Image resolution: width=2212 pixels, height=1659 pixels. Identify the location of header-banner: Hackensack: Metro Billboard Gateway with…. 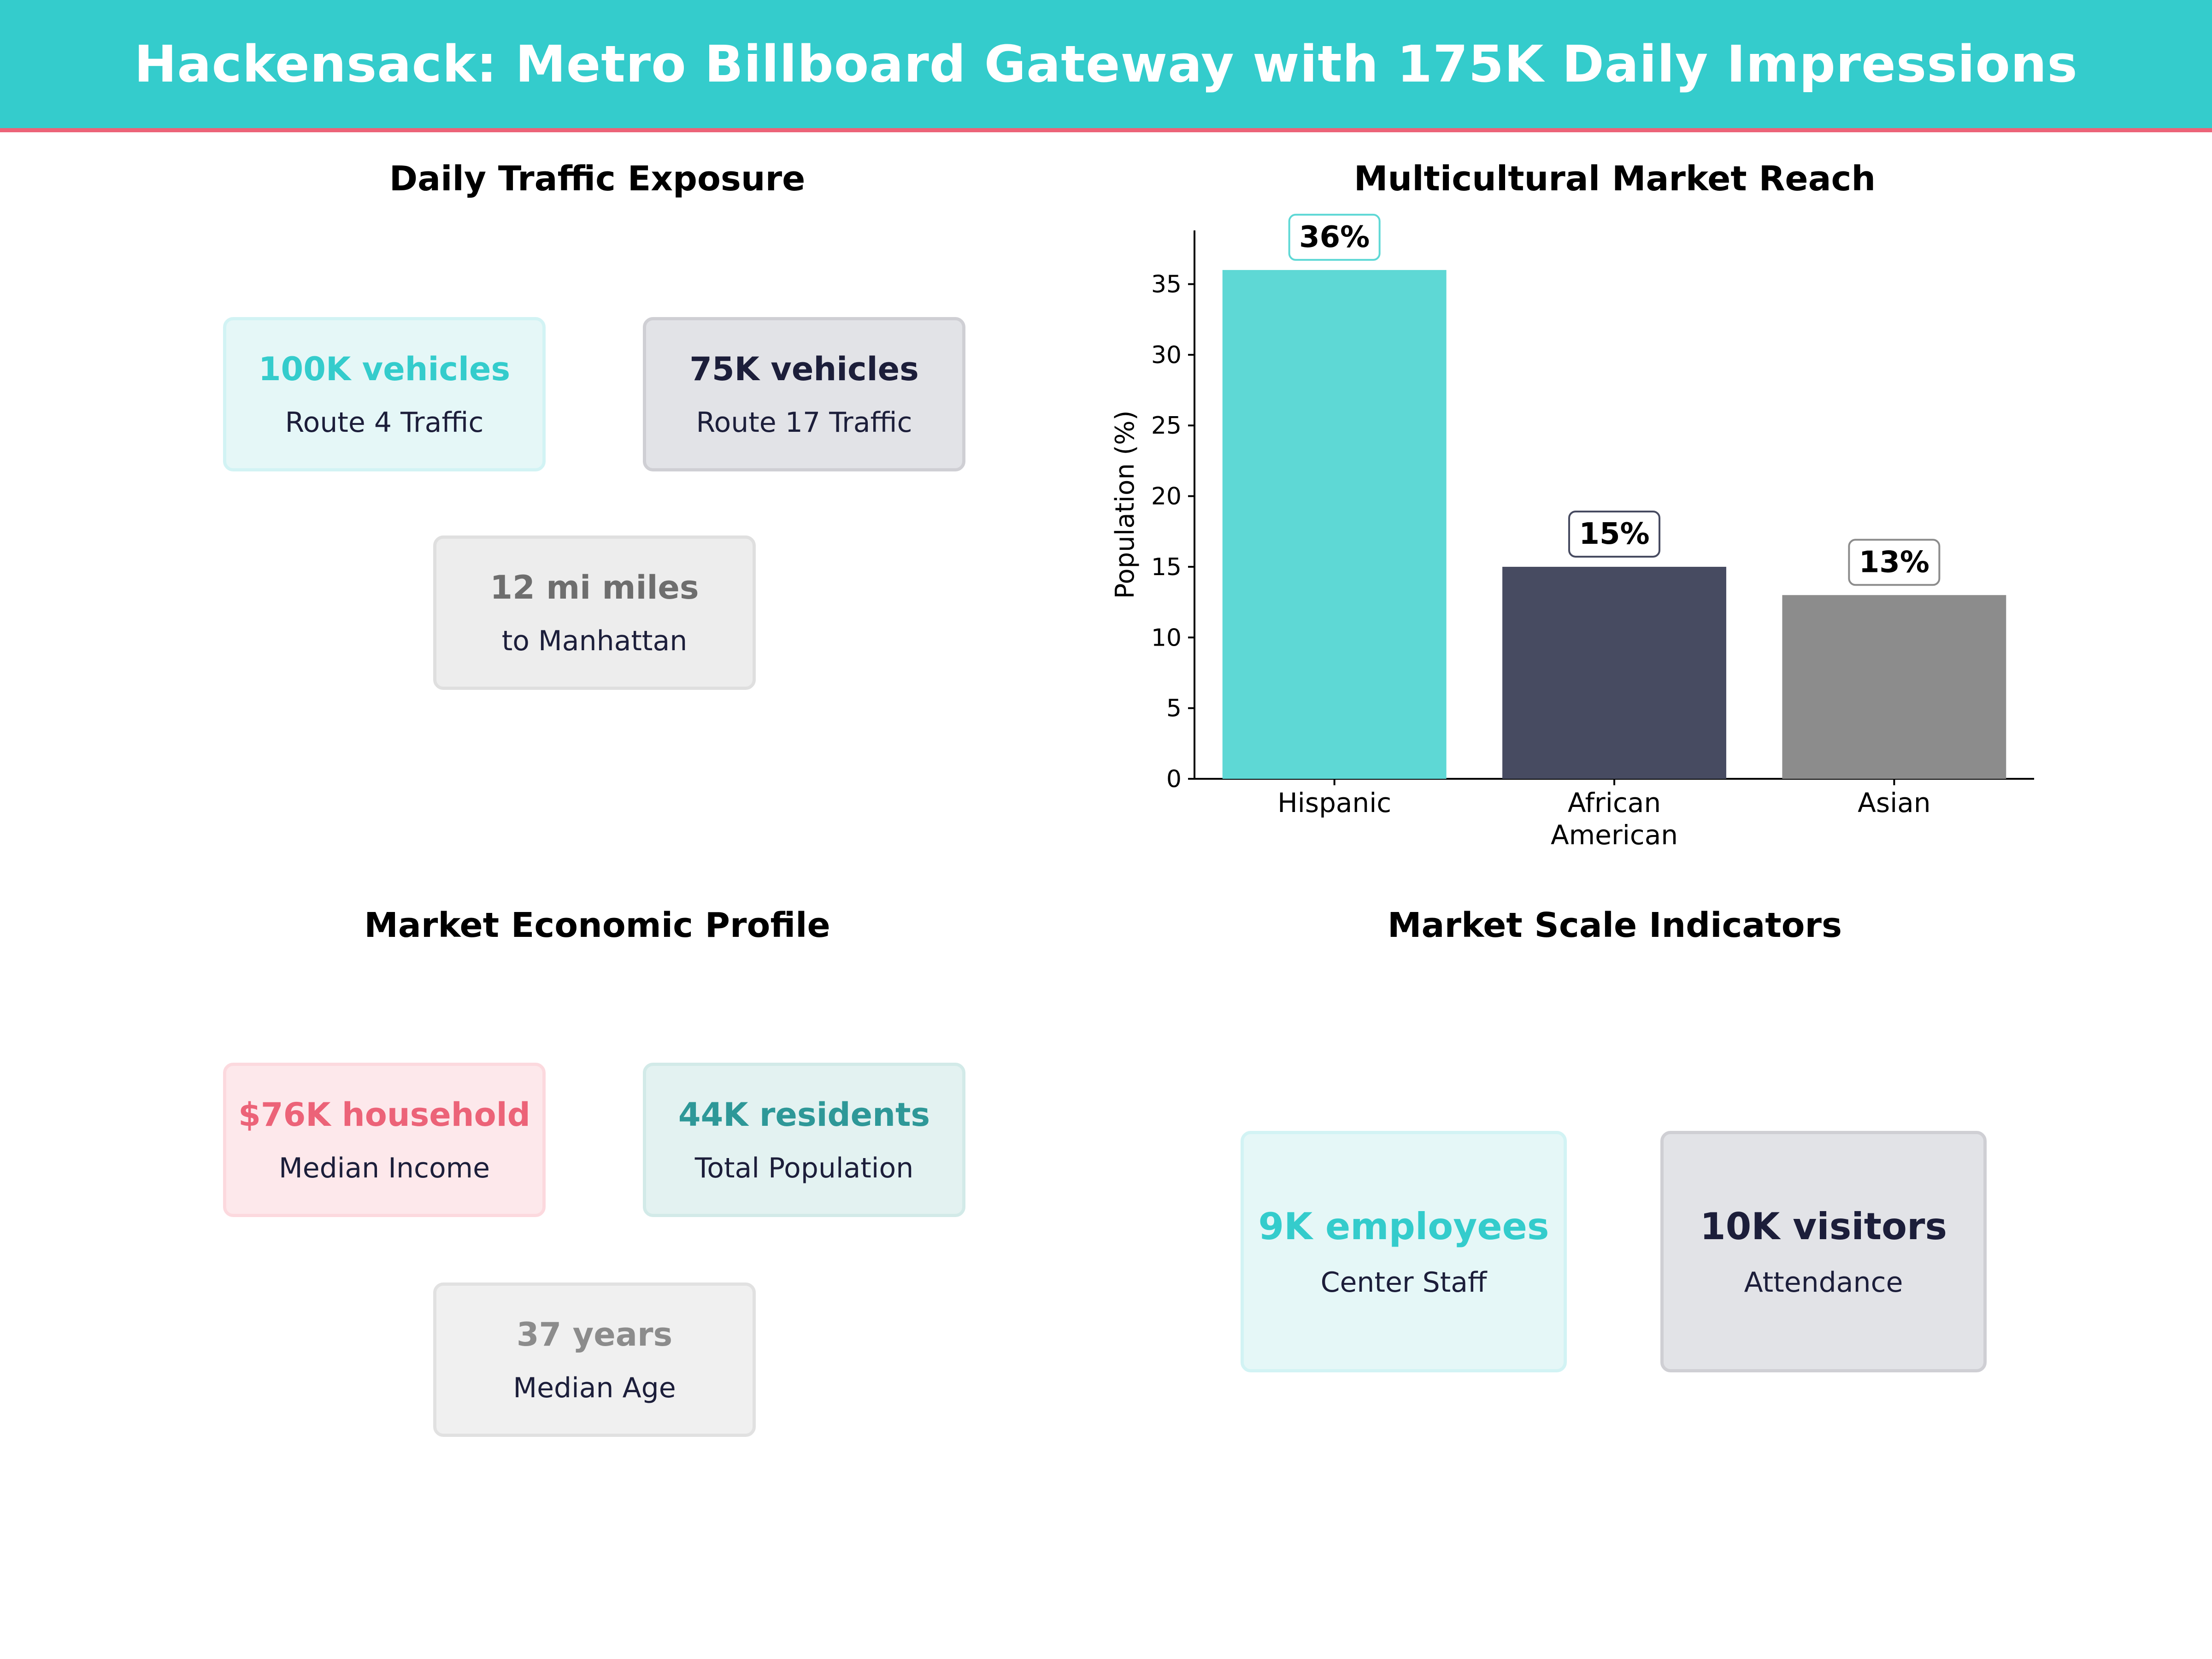
(1106, 66).